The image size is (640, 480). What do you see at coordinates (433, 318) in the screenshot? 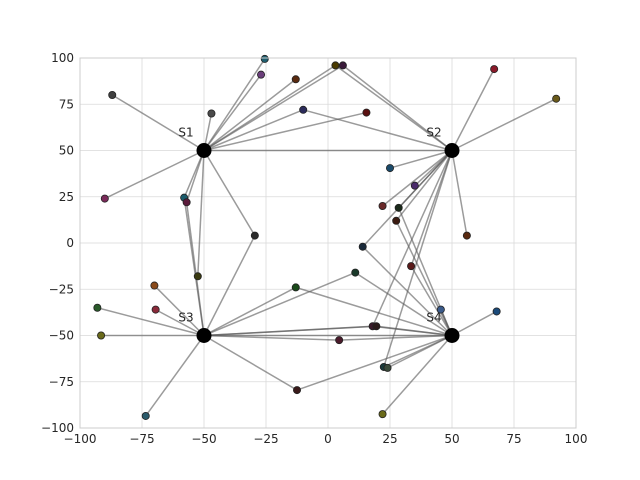
I see `station-label: S4` at bounding box center [433, 318].